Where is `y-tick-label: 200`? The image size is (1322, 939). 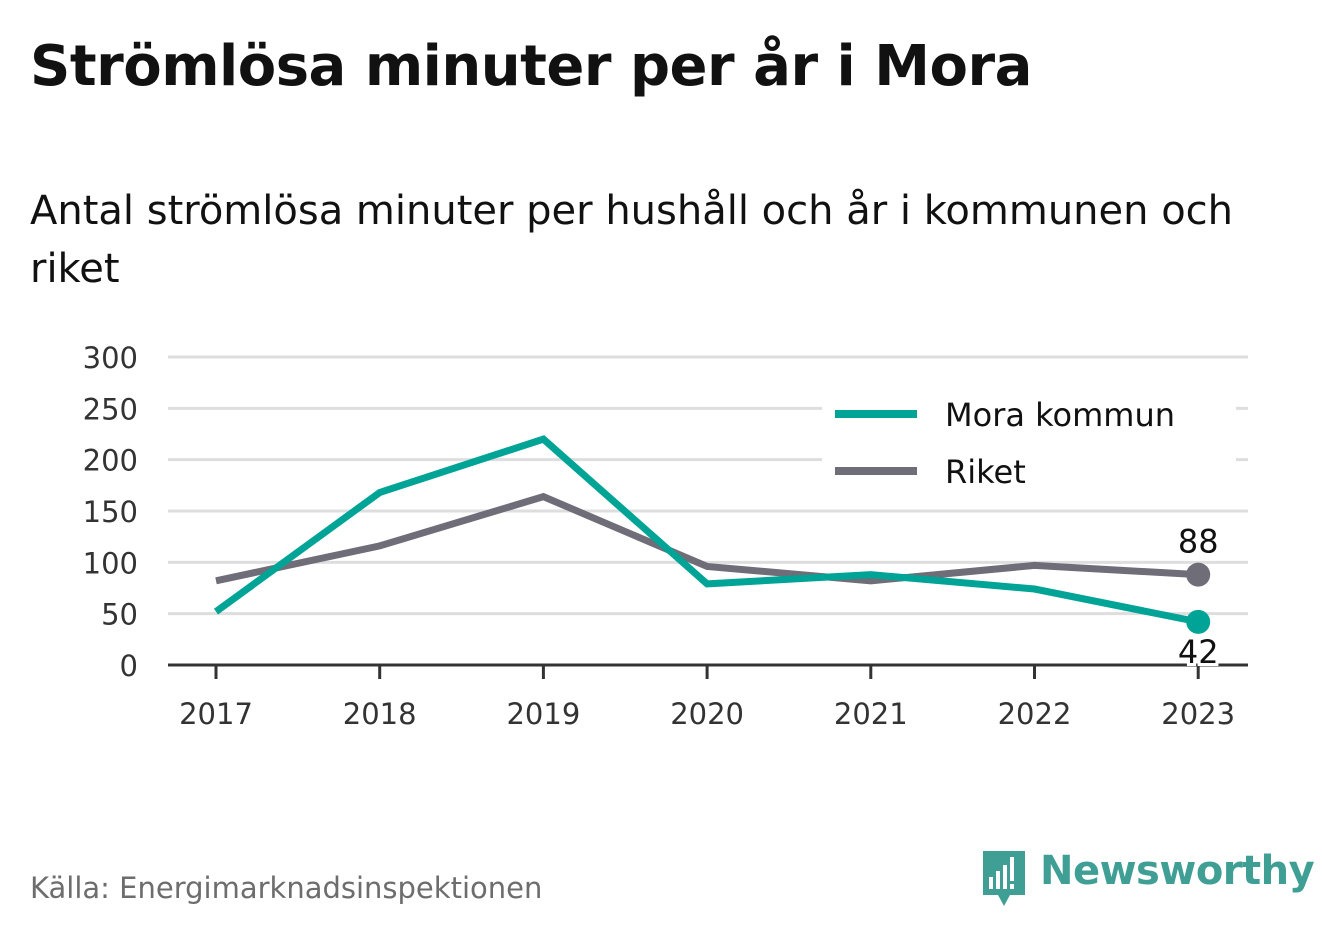
y-tick-label: 200 is located at coordinates (110, 461).